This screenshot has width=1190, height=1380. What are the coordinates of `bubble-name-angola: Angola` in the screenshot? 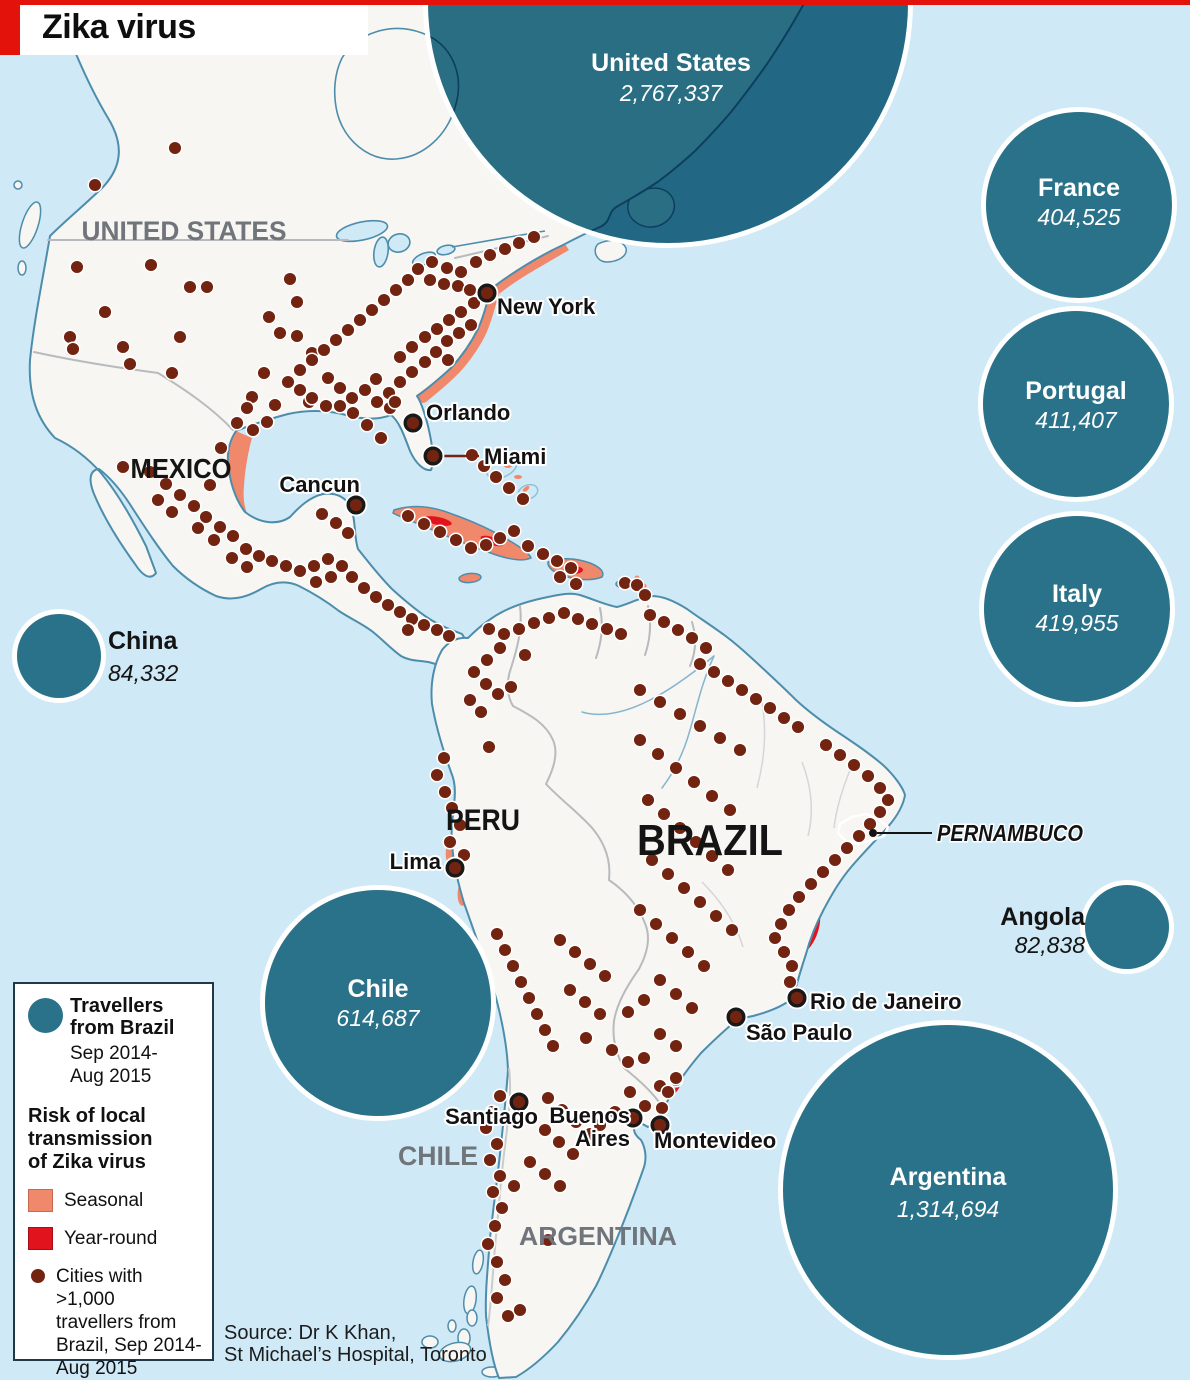 It's located at (1043, 917).